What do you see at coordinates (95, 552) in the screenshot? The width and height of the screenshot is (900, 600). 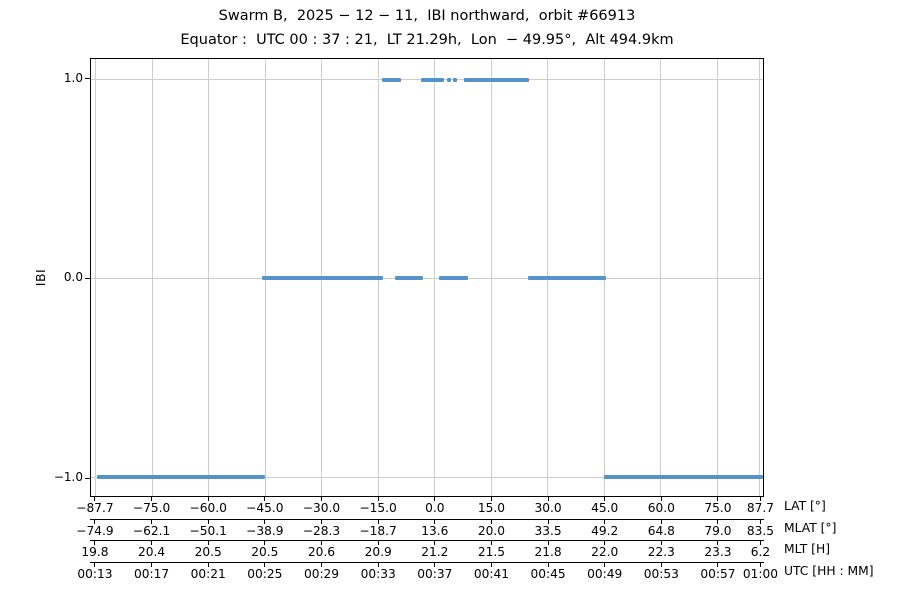 I see `x-tick-label: 19.8` at bounding box center [95, 552].